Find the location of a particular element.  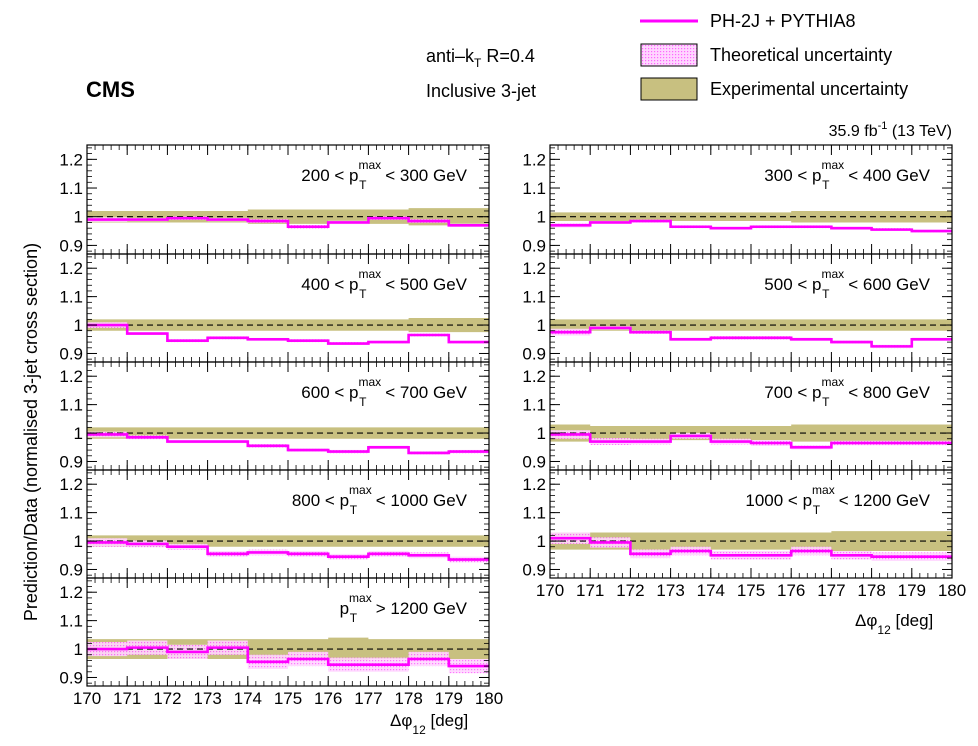

x-axis-title-right: Δφ12 [deg] is located at coordinates (894, 624).